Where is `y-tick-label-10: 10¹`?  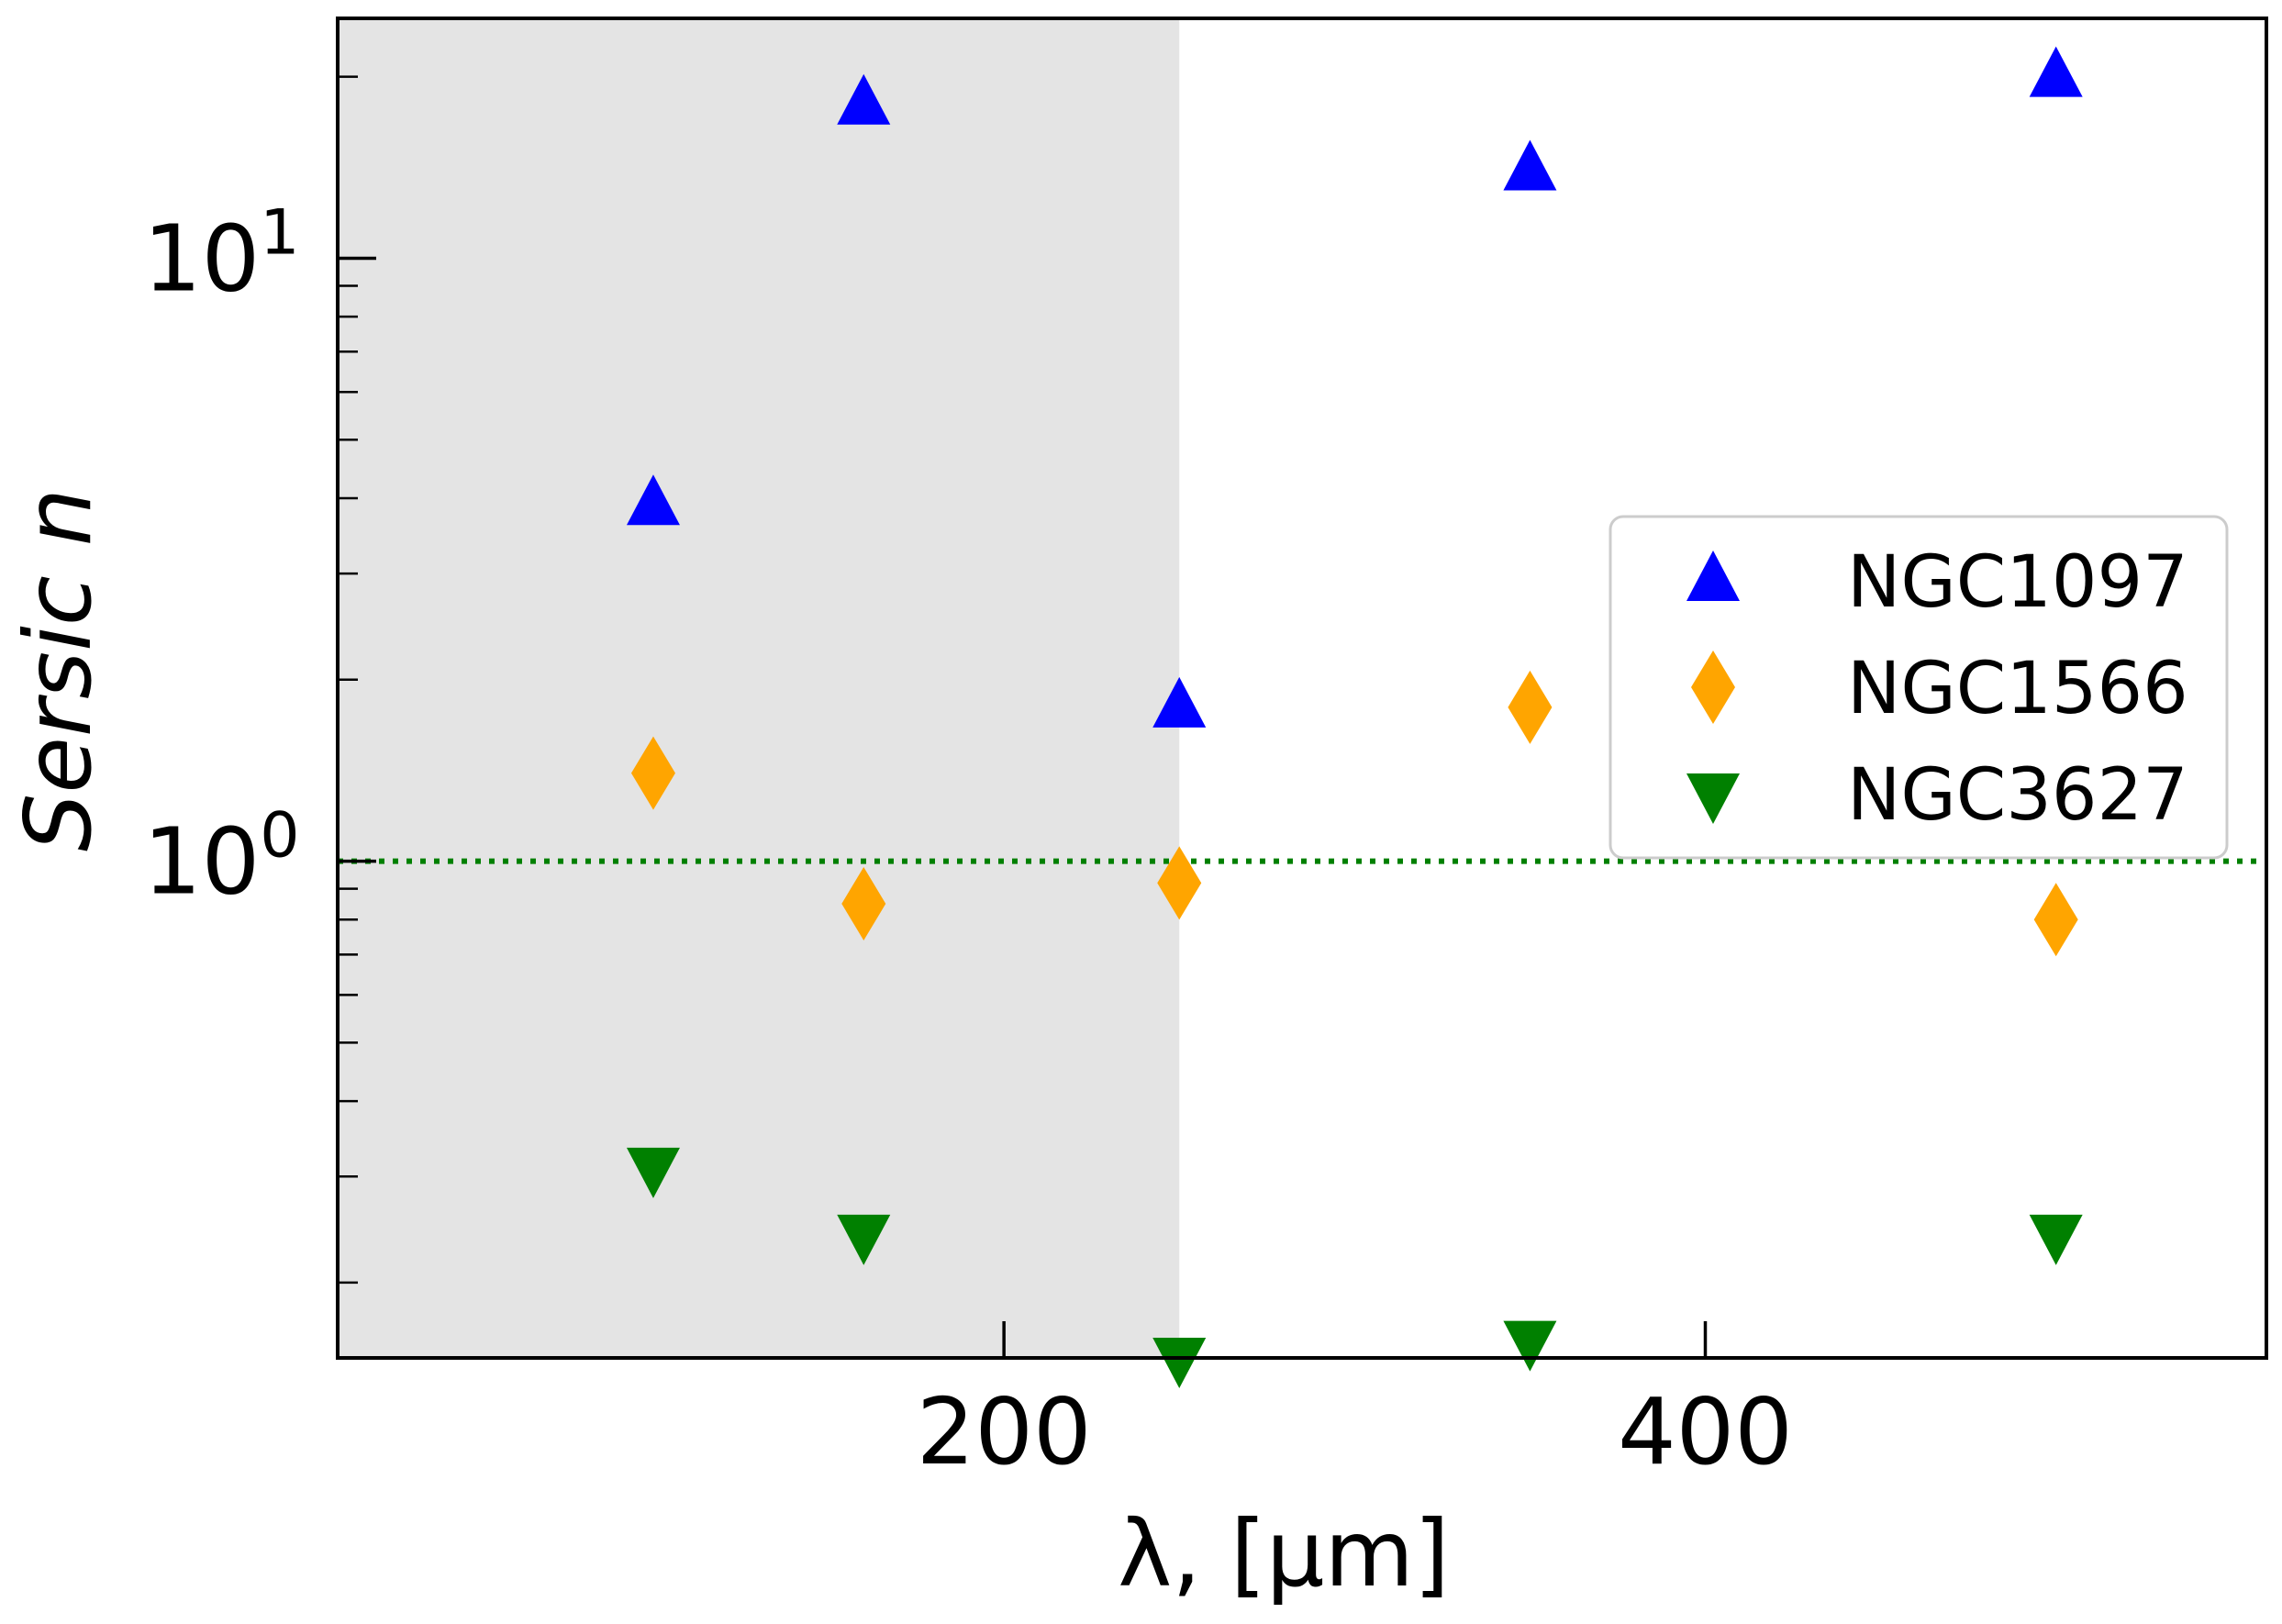
y-tick-label-10: 10¹ is located at coordinates (221, 254).